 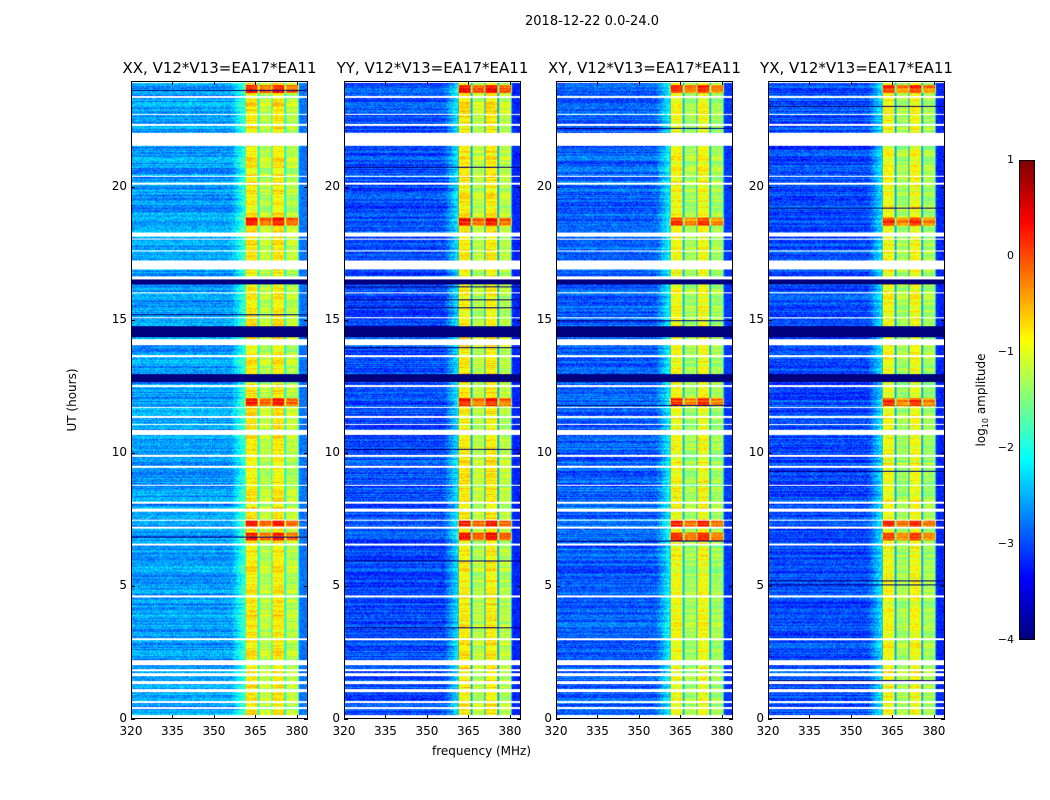 What do you see at coordinates (255, 731) in the screenshot?
I see `x-tick-label: 365` at bounding box center [255, 731].